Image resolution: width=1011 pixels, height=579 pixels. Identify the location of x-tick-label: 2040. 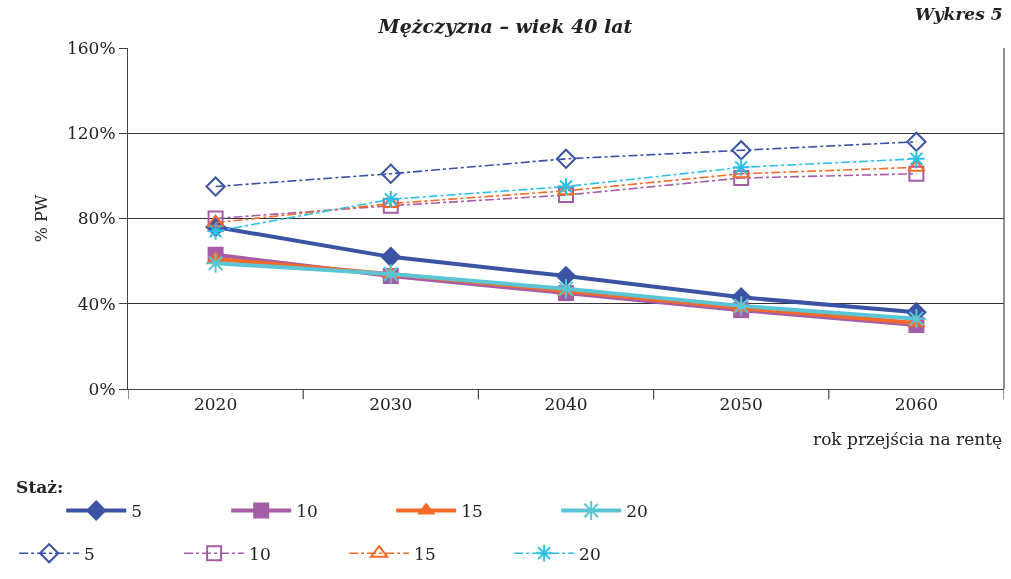
(566, 404).